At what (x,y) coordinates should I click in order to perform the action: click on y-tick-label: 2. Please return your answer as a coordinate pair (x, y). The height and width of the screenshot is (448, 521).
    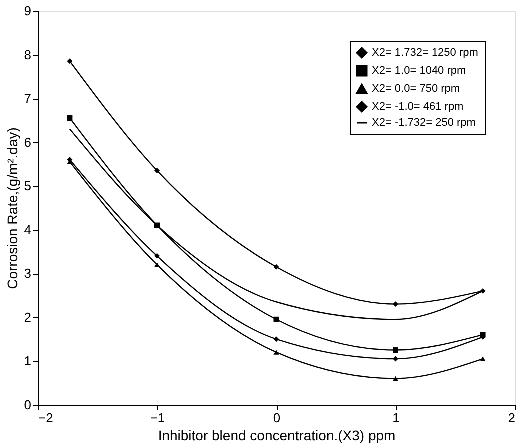
    Looking at the image, I should click on (28, 317).